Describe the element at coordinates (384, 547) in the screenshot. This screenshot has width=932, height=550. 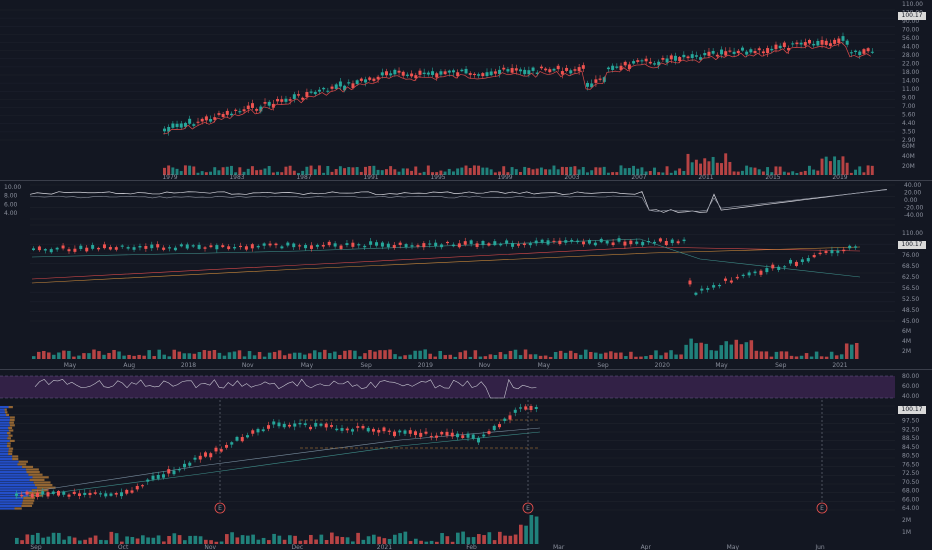
I see `time-axis-label: 2021` at that location.